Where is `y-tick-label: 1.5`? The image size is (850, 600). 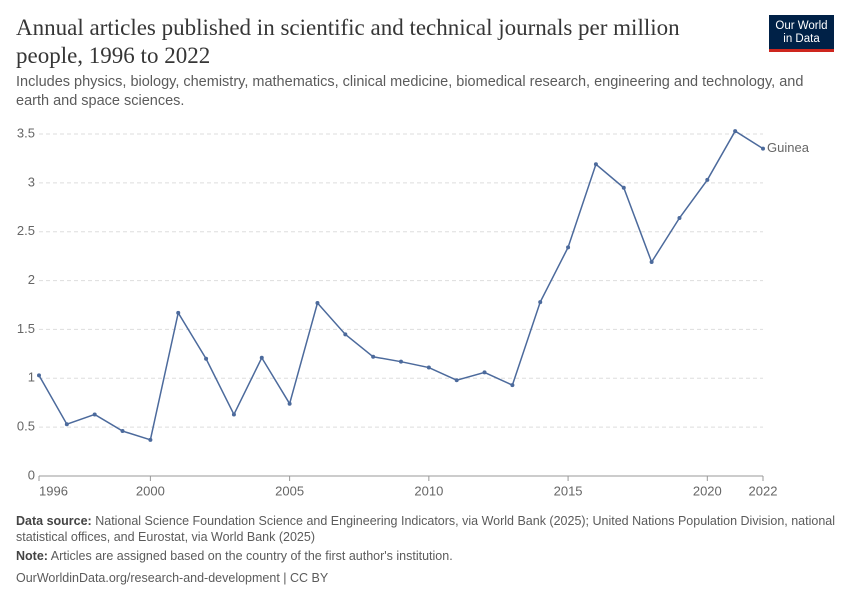 y-tick-label: 1.5 is located at coordinates (26, 328).